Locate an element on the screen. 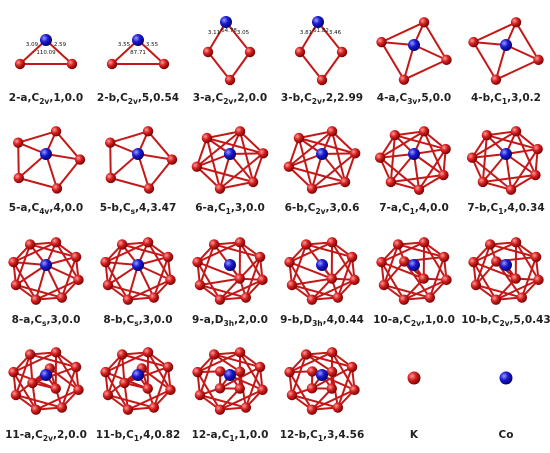  cluster-label: 6-b,C2v,3,0.6 is located at coordinates (322, 209).